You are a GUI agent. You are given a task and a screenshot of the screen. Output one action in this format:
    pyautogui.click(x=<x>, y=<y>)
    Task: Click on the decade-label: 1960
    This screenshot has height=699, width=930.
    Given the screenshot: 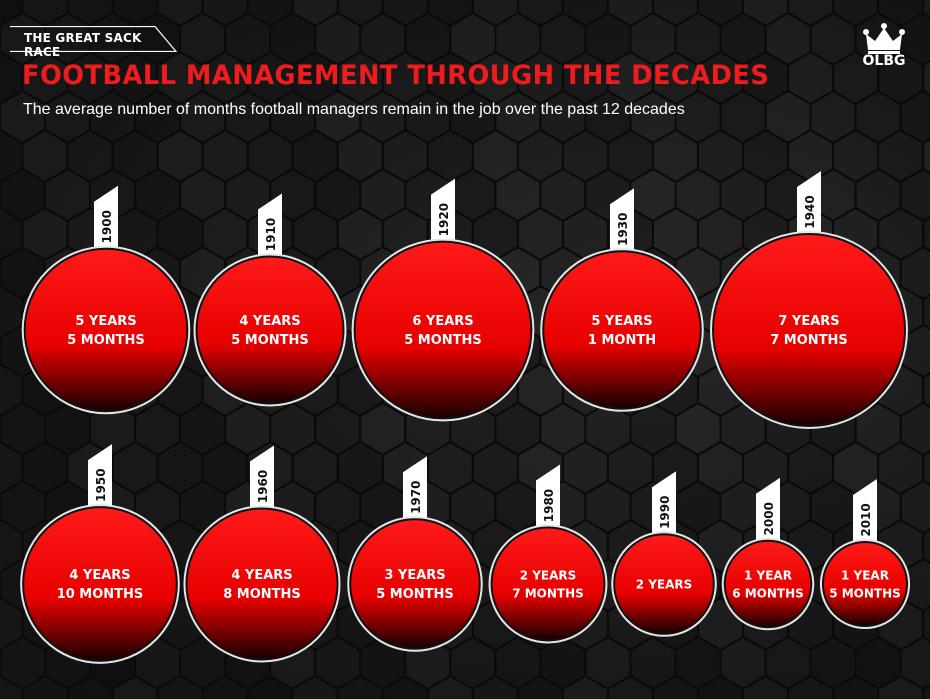 What is the action you would take?
    pyautogui.click(x=263, y=486)
    